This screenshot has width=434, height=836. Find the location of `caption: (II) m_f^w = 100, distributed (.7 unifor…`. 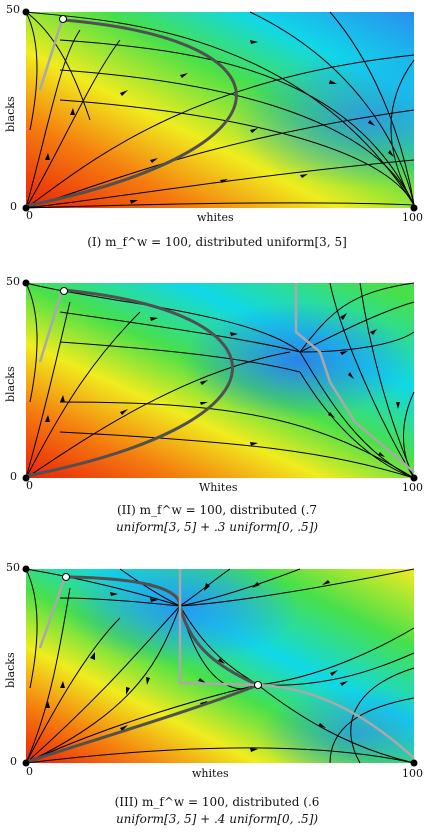

caption: (II) m_f^w = 100, distributed (.7 unifor… is located at coordinates (217, 519).